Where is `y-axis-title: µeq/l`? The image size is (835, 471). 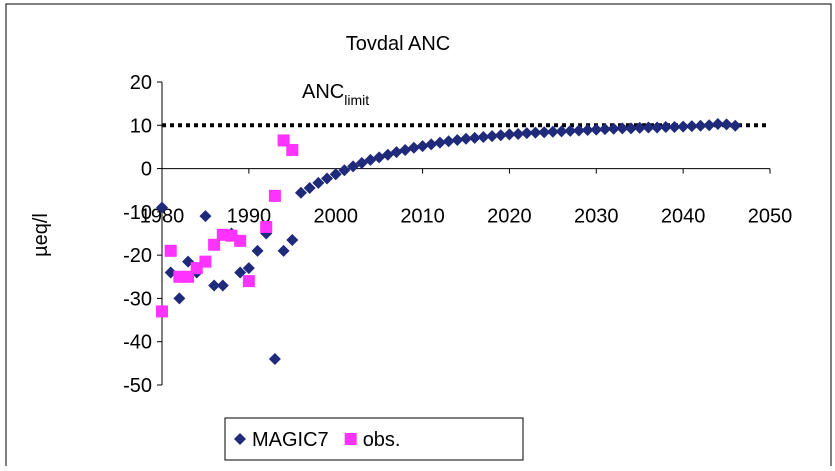
y-axis-title: µeq/l is located at coordinates (41, 235).